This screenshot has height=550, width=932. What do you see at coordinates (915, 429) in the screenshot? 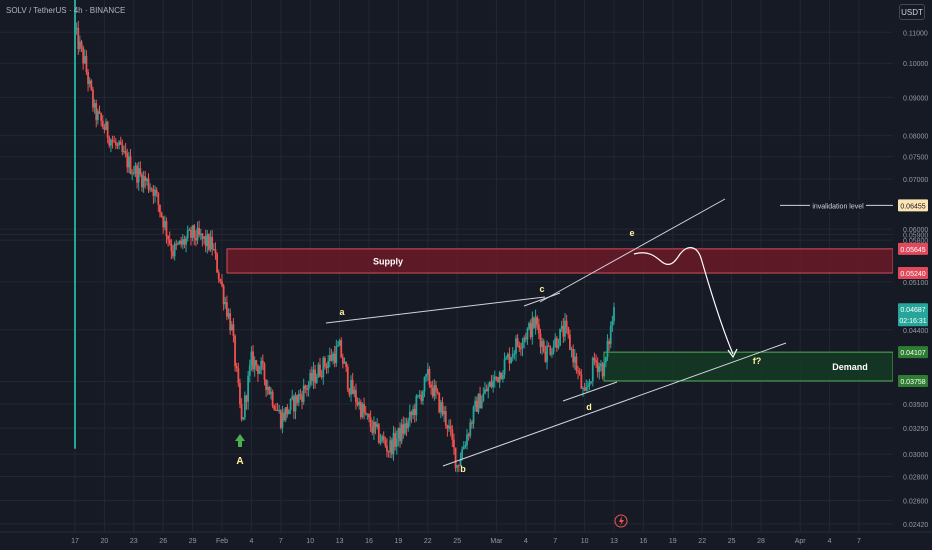
I see `price-axis-tick: 0.03250` at bounding box center [915, 429].